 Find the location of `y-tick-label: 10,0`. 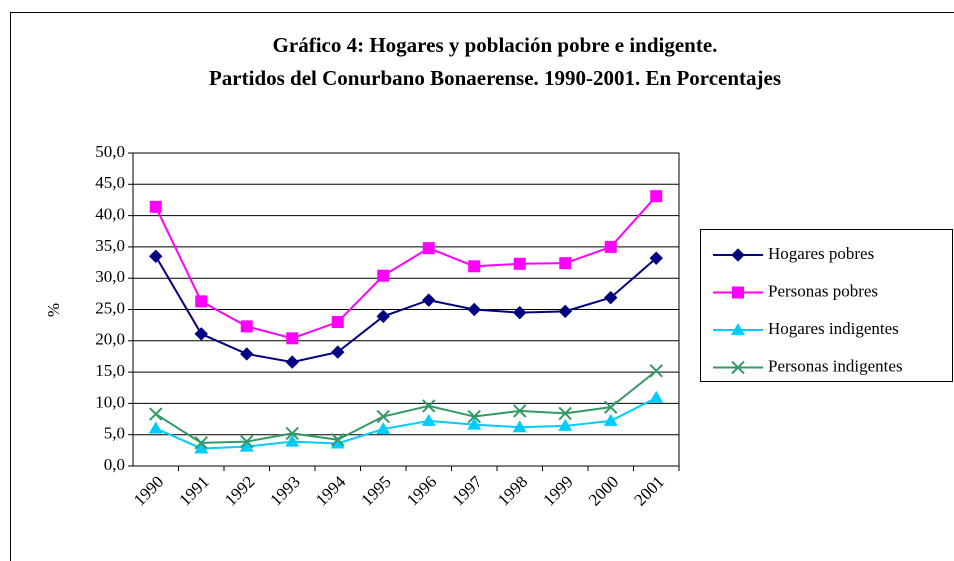

y-tick-label: 10,0 is located at coordinates (110, 401).